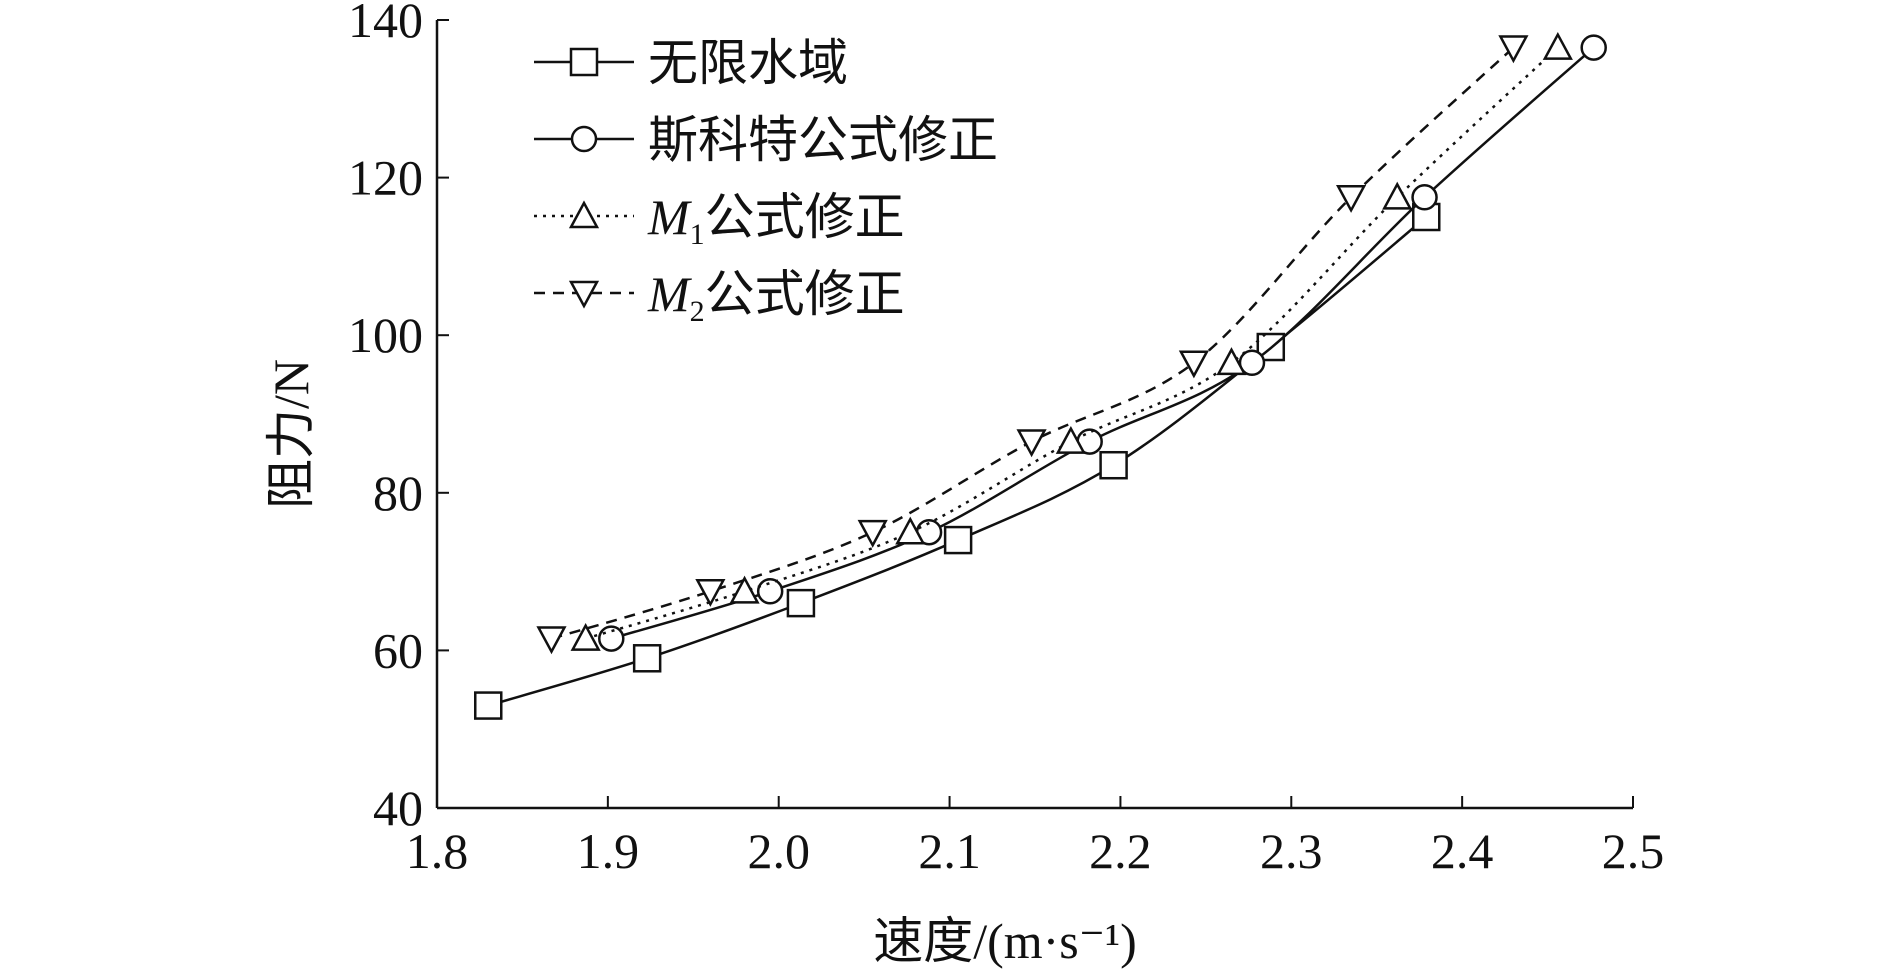 The height and width of the screenshot is (974, 1889). Describe the element at coordinates (437, 851) in the screenshot. I see `x-tick-label: 1.8` at that location.